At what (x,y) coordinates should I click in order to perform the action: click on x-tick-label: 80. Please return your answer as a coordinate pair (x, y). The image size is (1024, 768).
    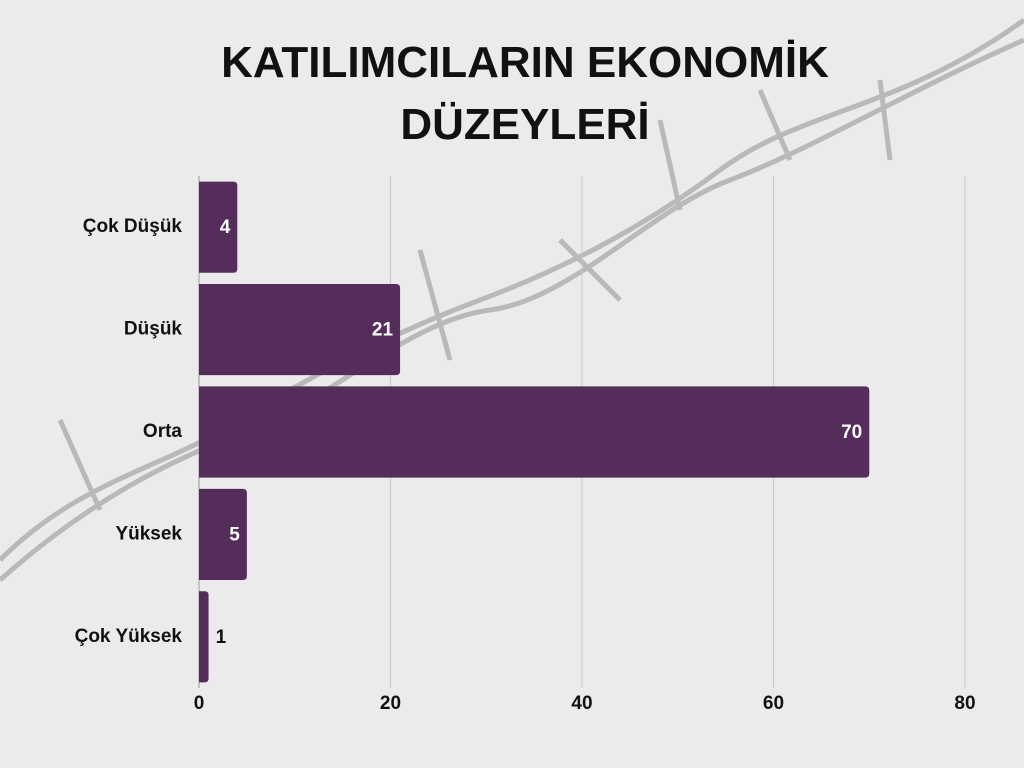
    Looking at the image, I should click on (964, 703).